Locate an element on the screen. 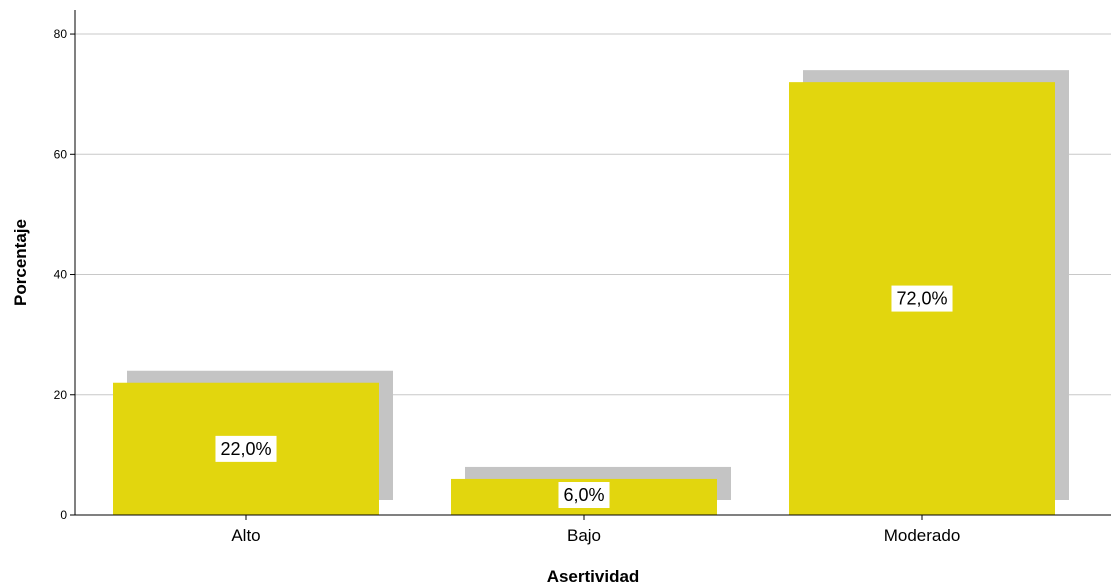  y-tick-label: 20 is located at coordinates (61, 395).